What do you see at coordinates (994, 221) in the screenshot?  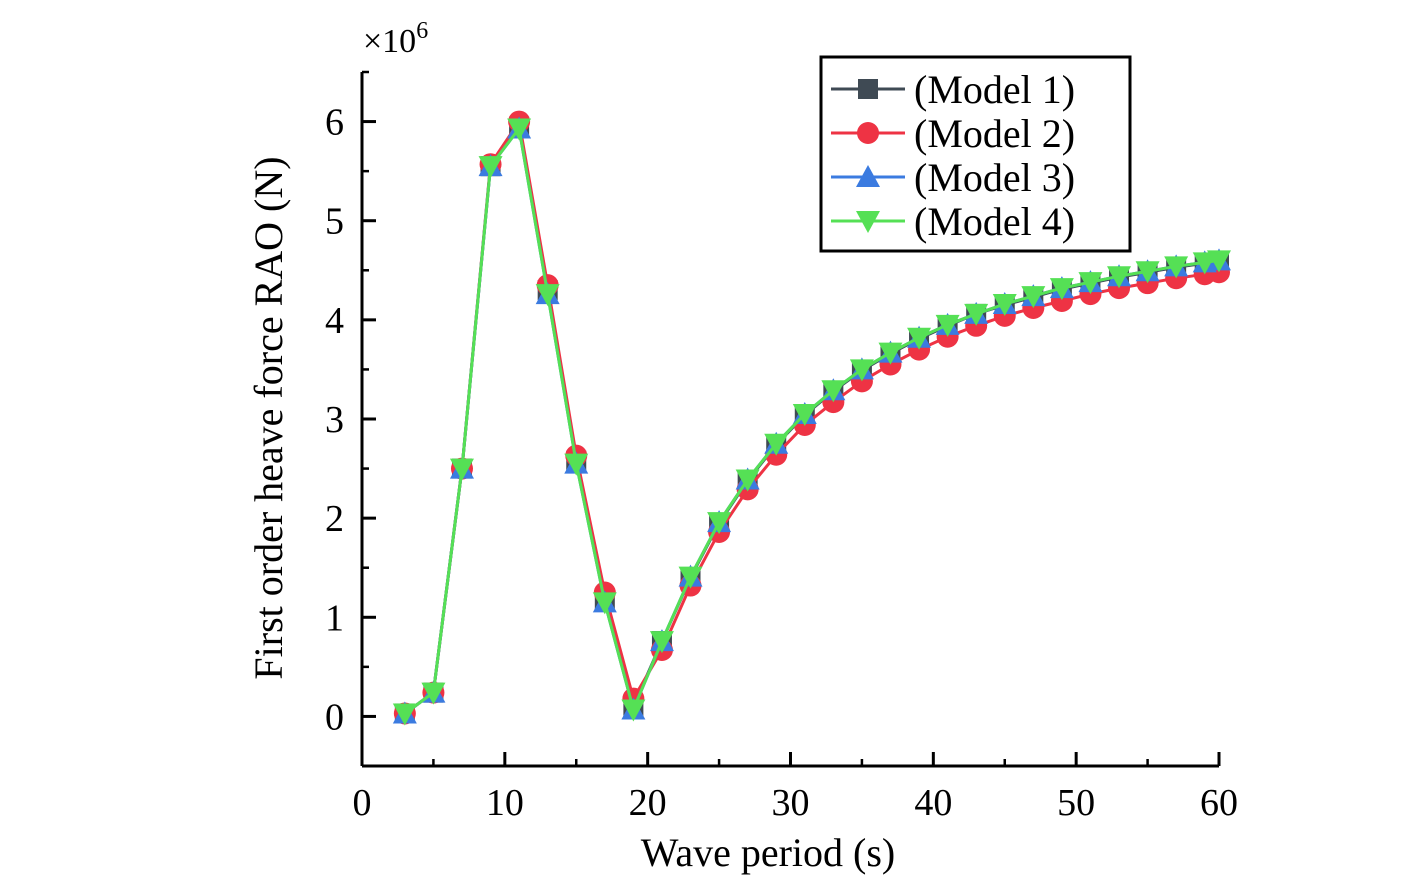 I see `legend-label: (Model 4)` at bounding box center [994, 221].